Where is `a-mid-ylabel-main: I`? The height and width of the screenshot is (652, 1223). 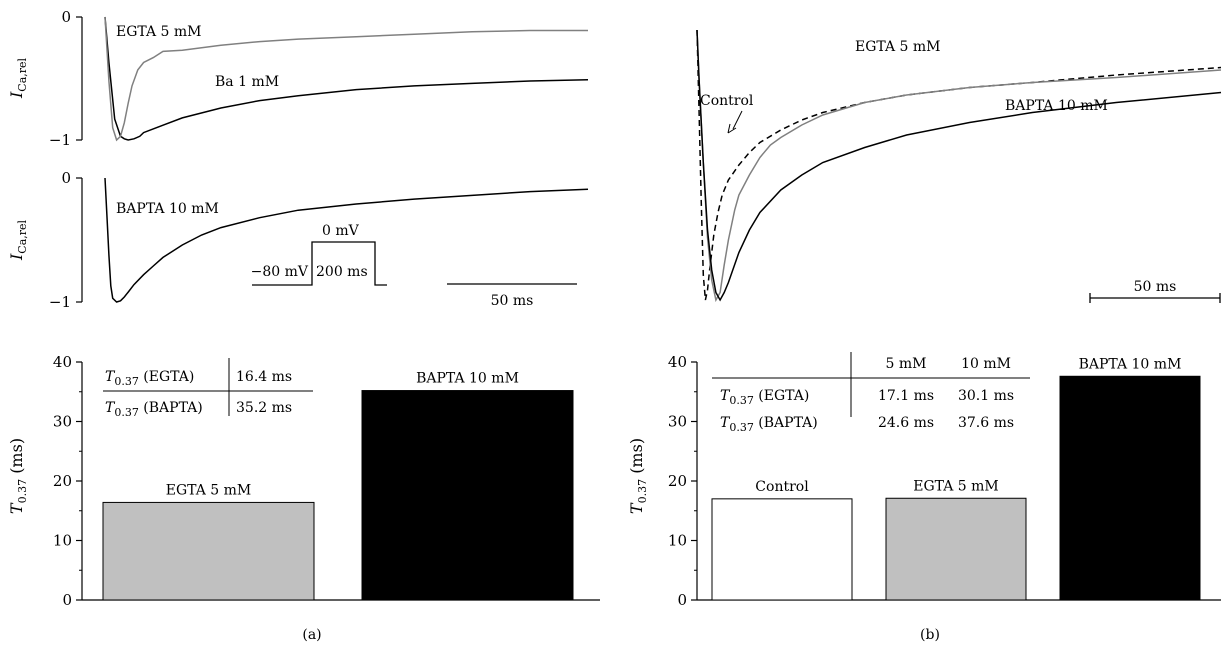 a-mid-ylabel-main: I is located at coordinates (16, 257).